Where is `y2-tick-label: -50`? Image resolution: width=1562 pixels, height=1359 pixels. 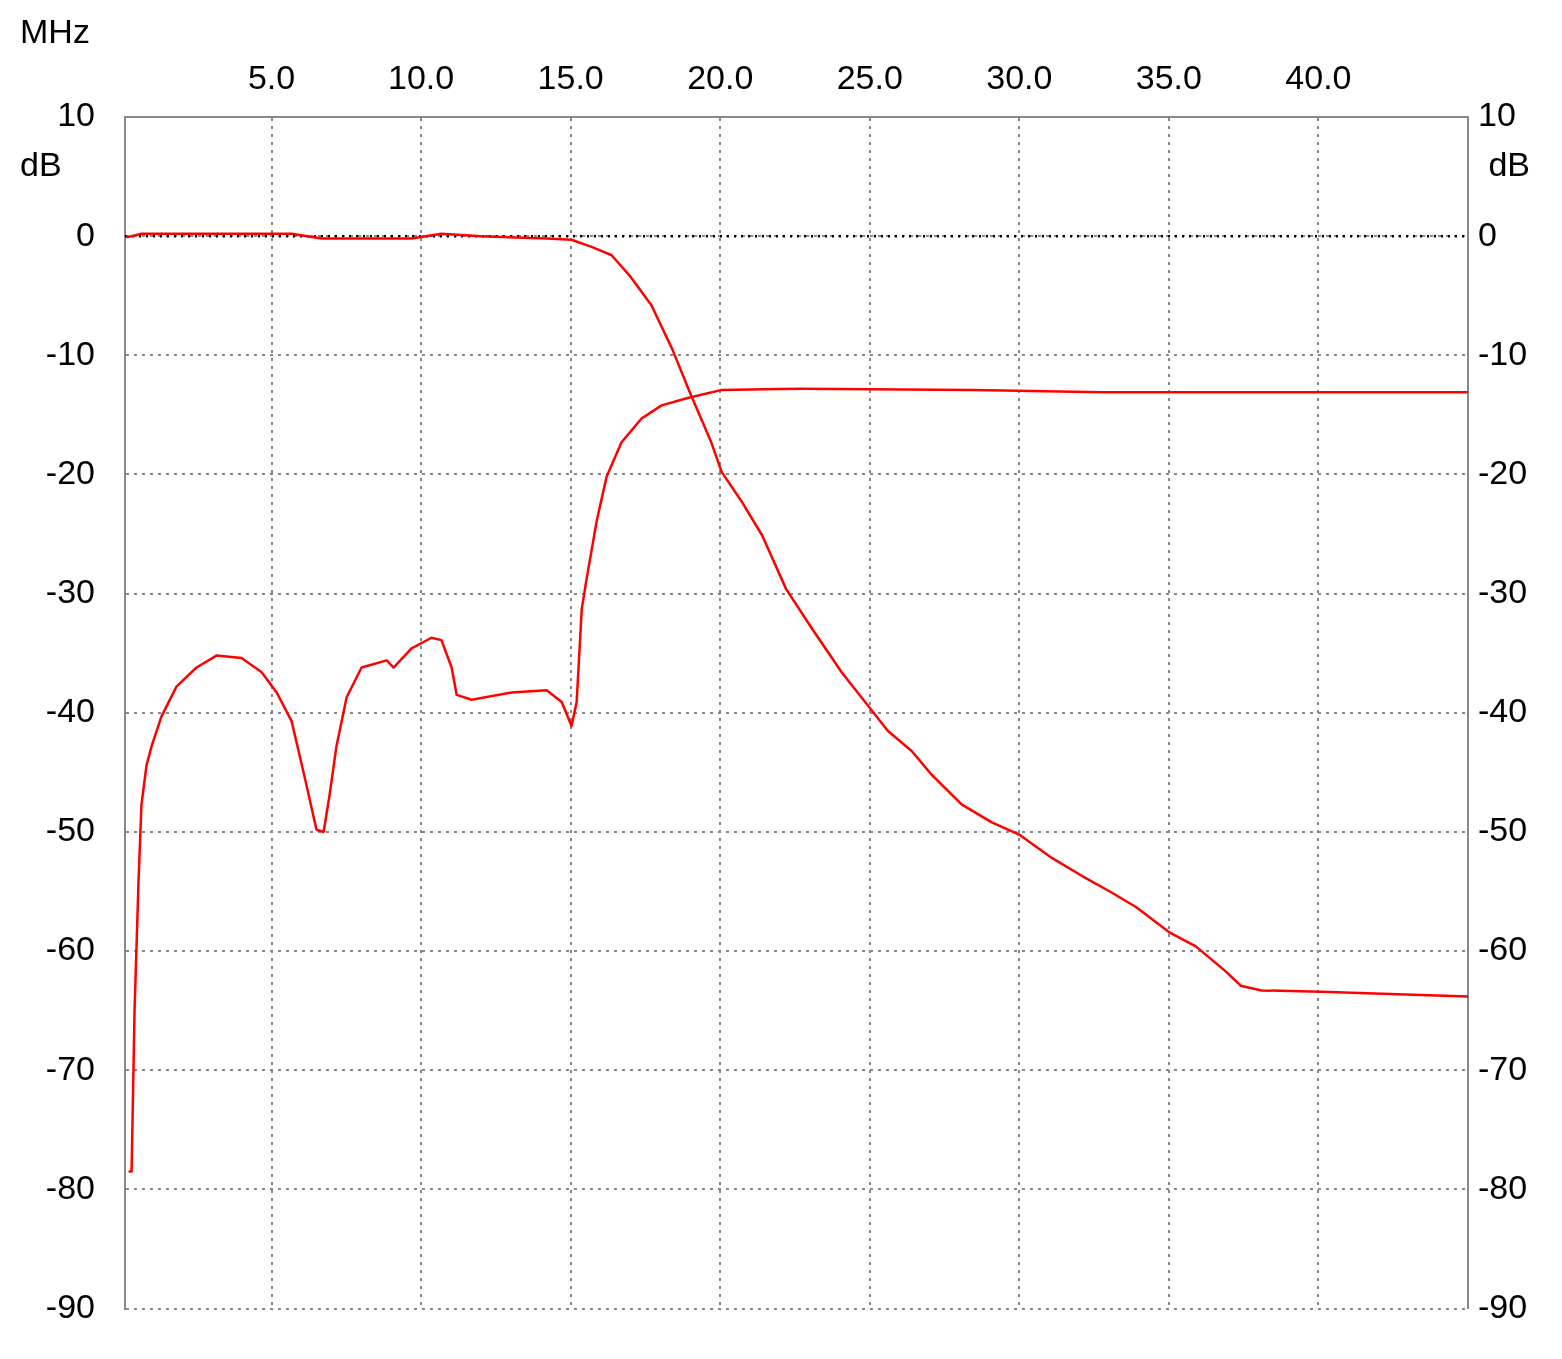
y2-tick-label: -50 is located at coordinates (1503, 829).